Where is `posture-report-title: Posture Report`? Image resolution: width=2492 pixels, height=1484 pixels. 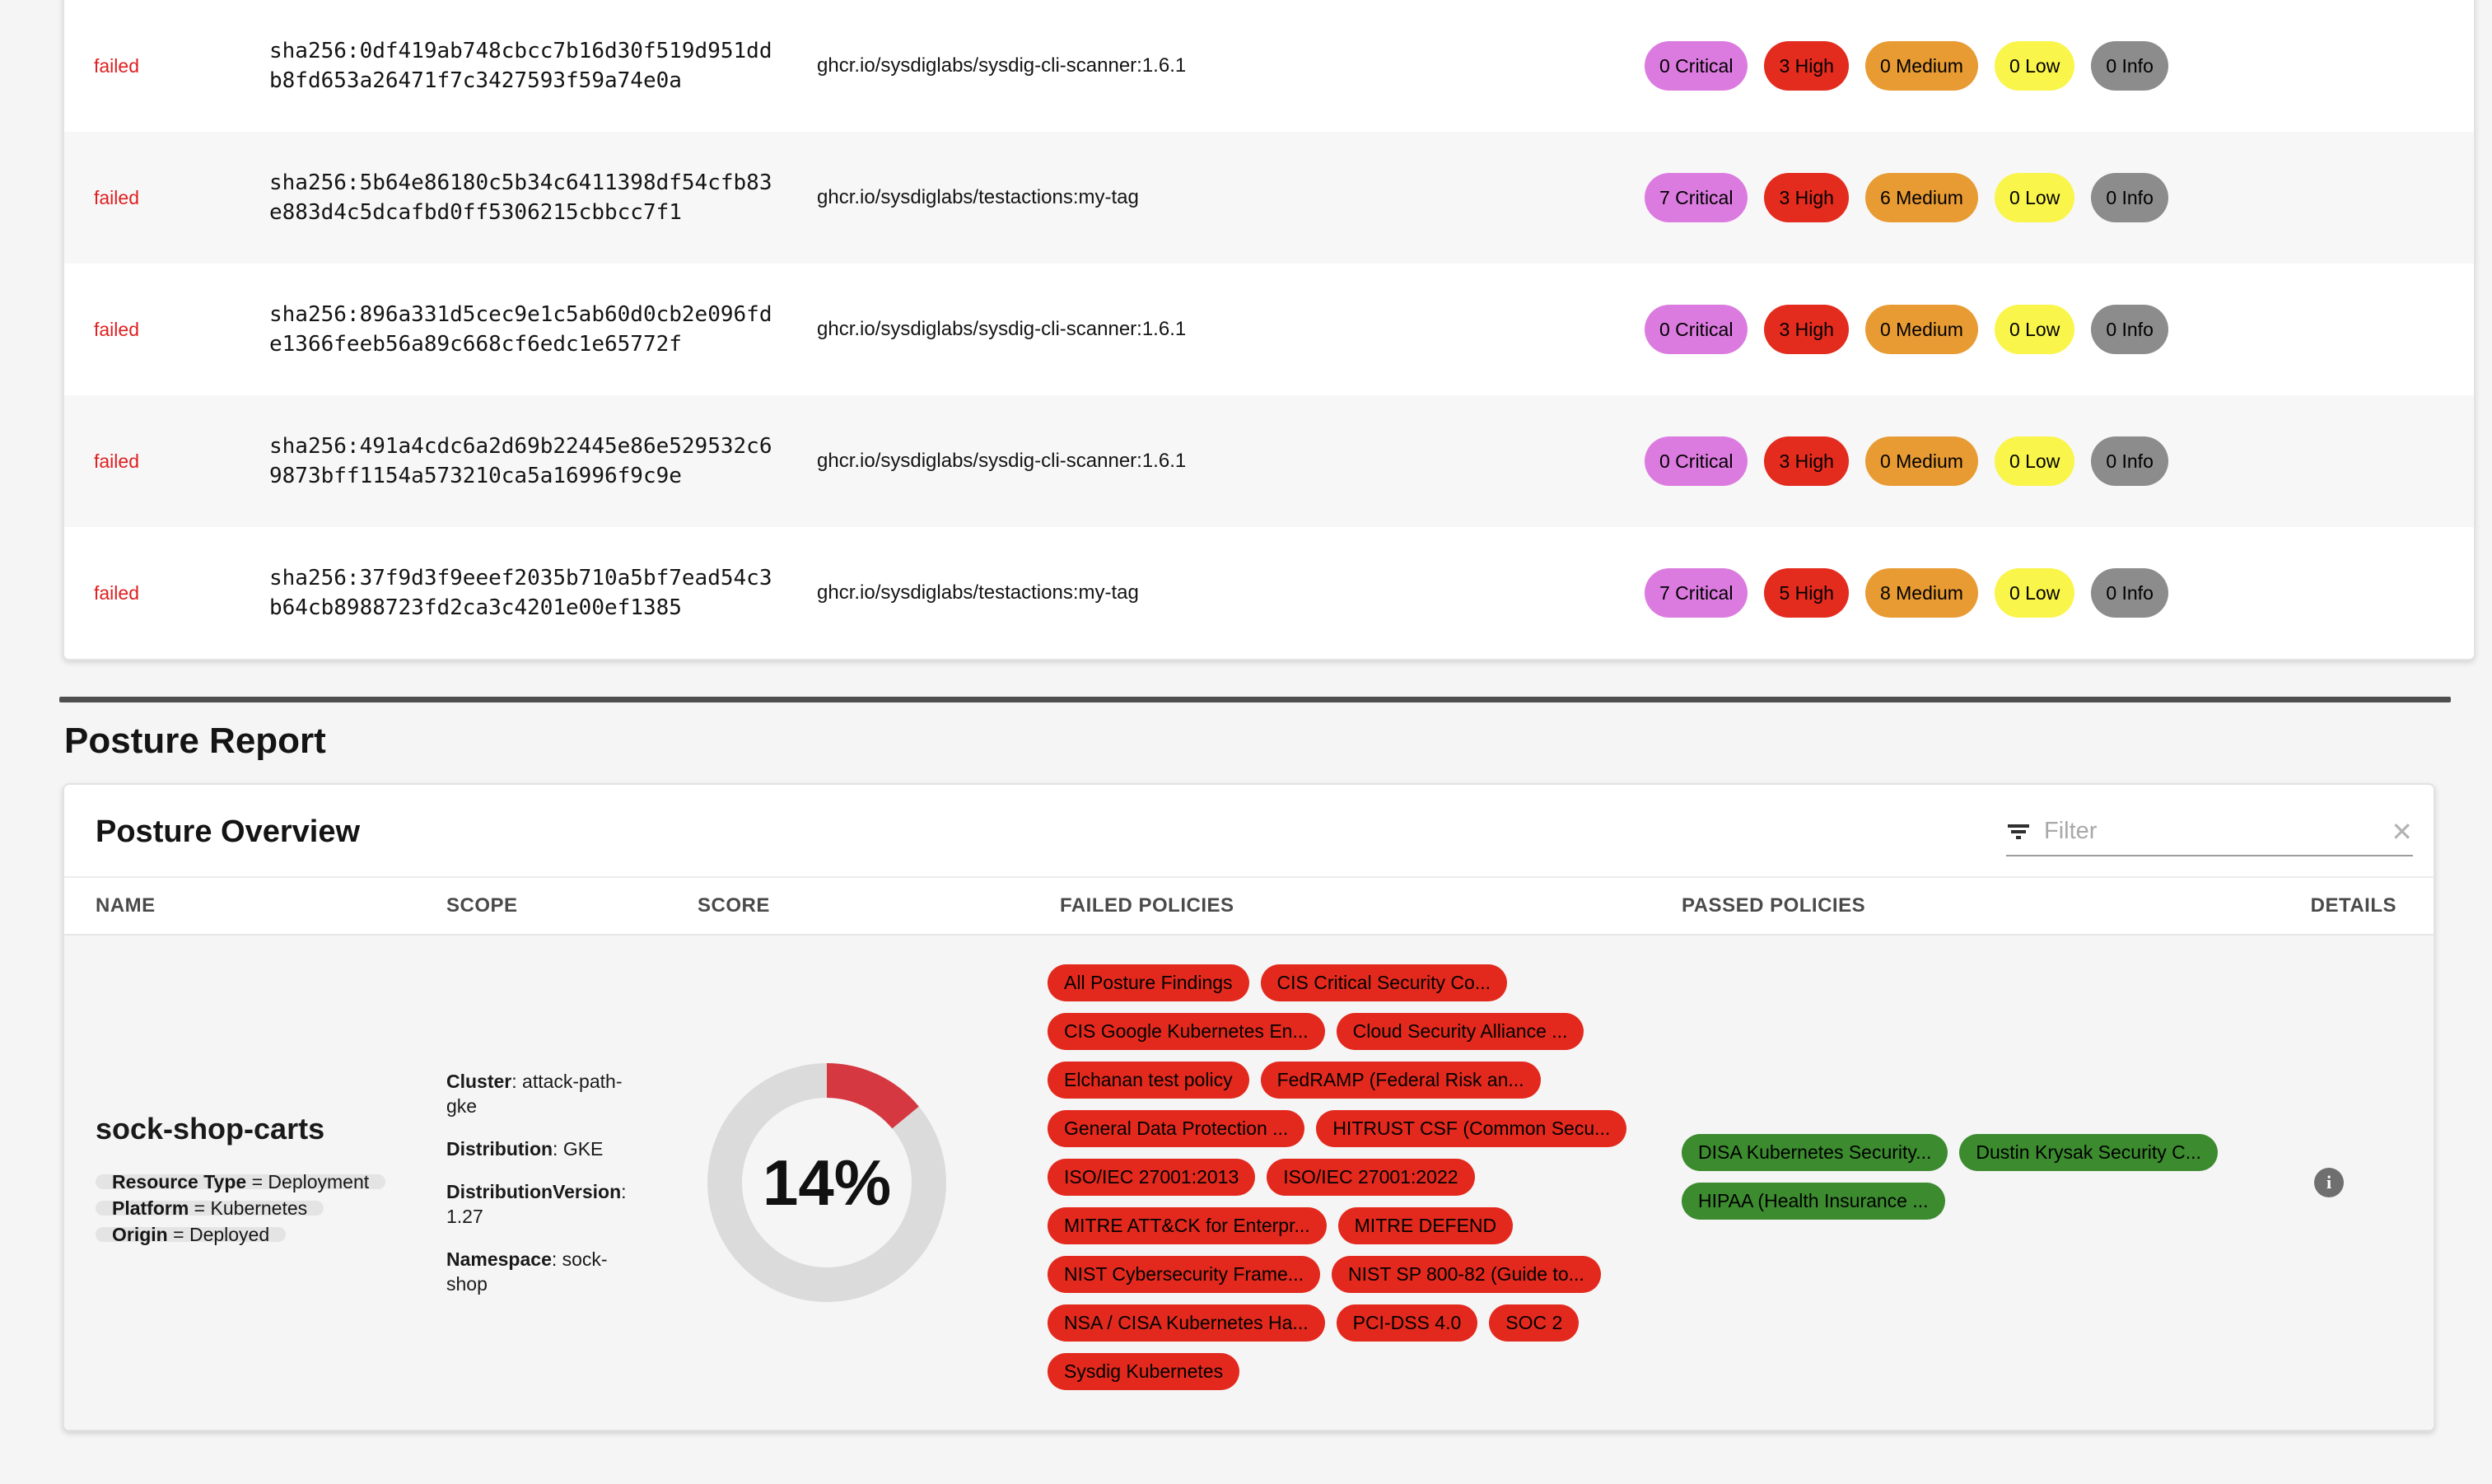
posture-report-title: Posture Report is located at coordinates (195, 741).